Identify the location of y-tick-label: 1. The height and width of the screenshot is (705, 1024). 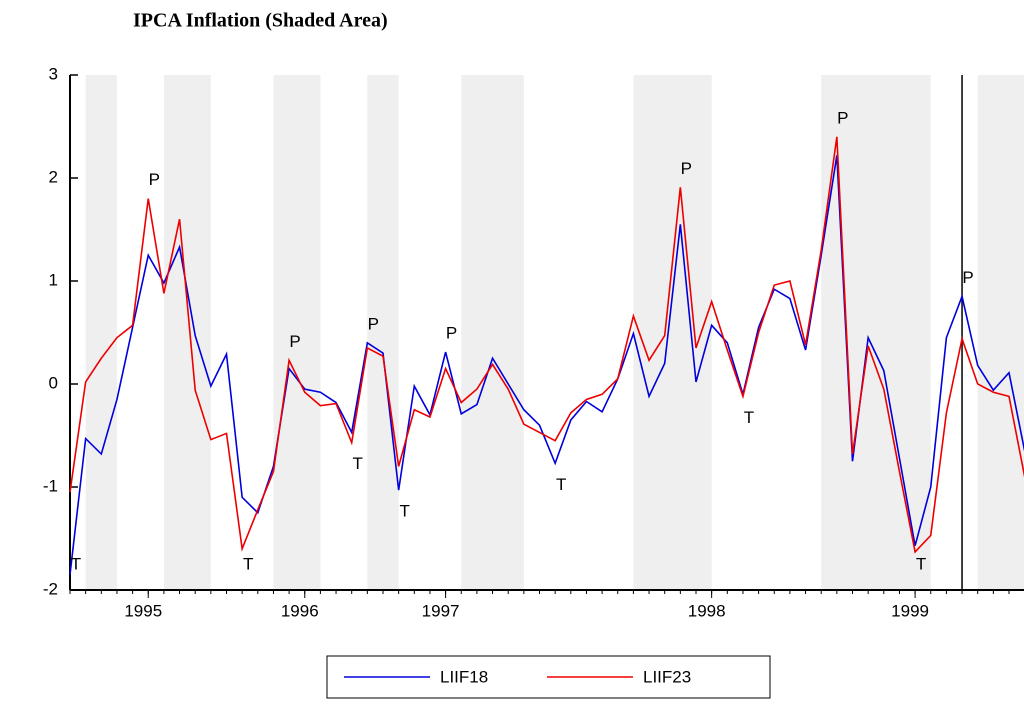
(53, 279).